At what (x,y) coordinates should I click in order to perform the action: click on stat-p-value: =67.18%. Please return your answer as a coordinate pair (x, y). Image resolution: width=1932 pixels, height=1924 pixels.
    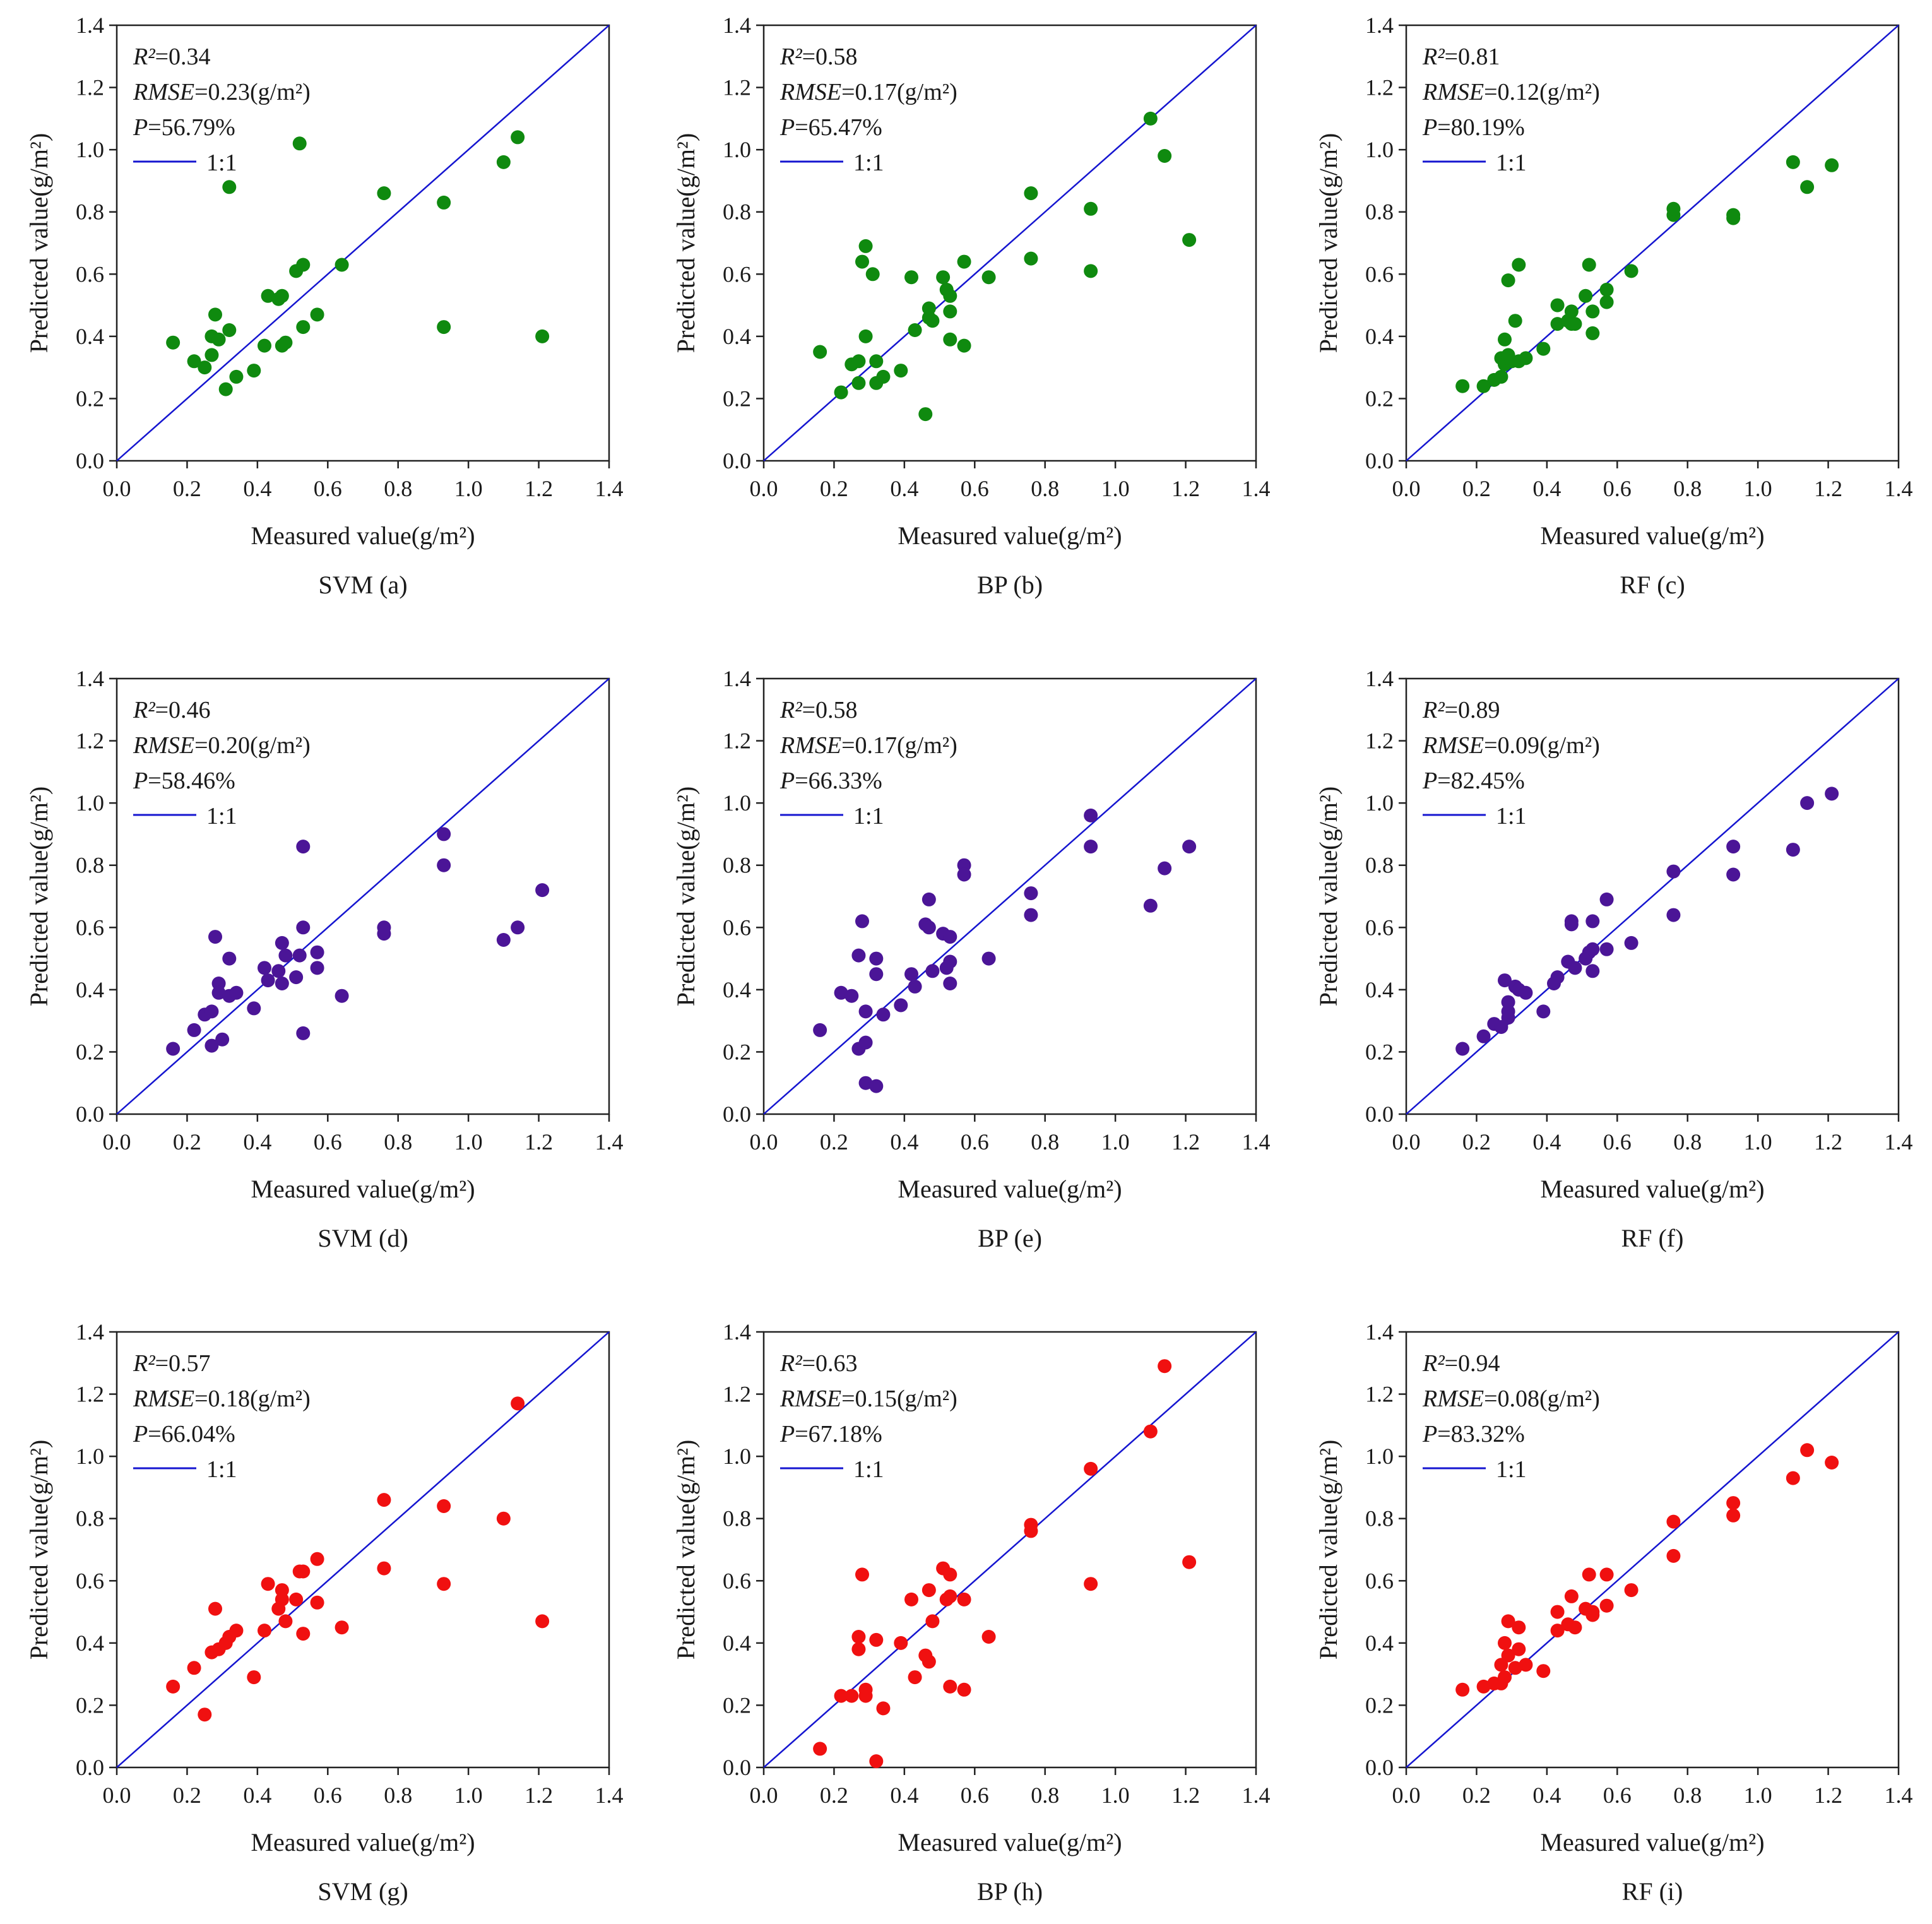
    Looking at the image, I should click on (839, 1434).